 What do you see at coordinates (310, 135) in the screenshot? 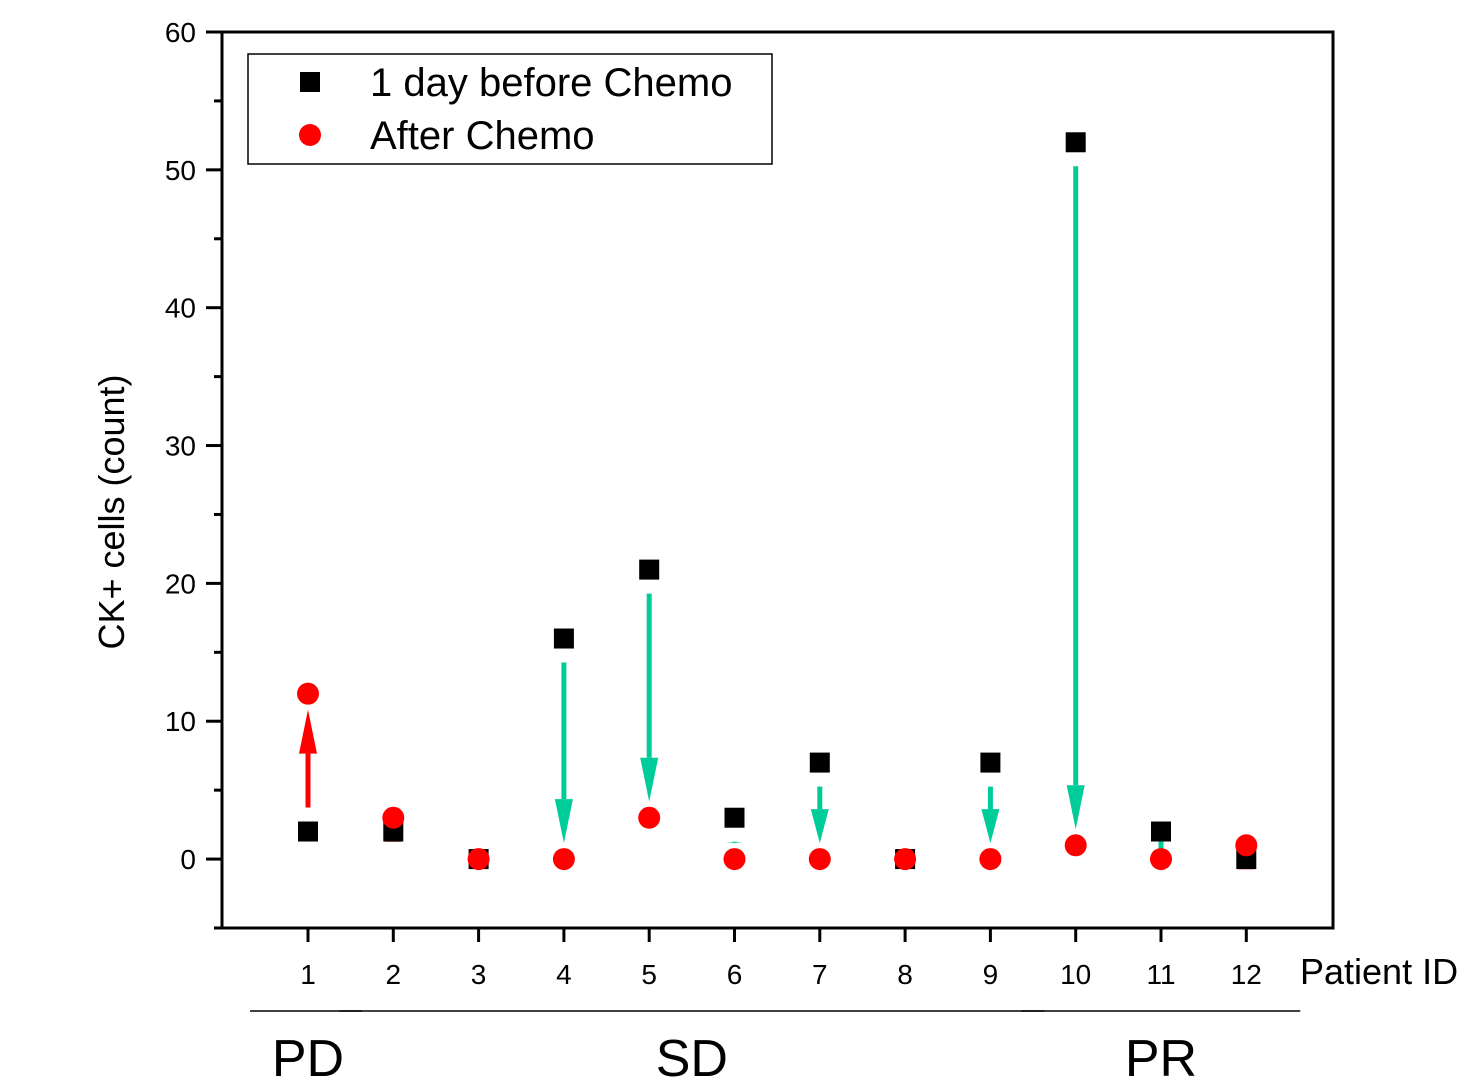
I see `legend-circle-marker` at bounding box center [310, 135].